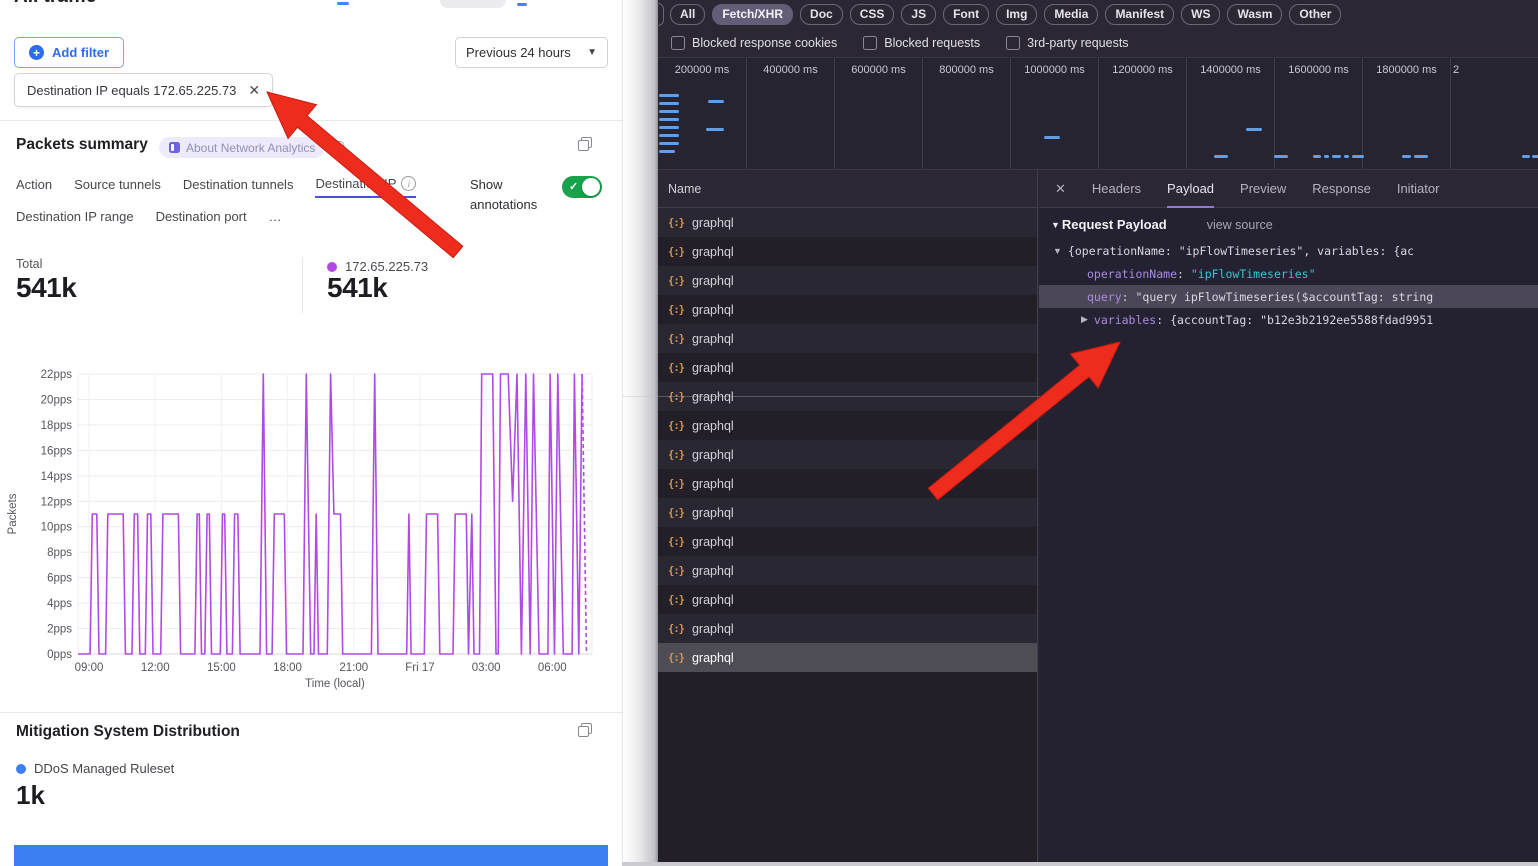 Image resolution: width=1538 pixels, height=866 pixels. What do you see at coordinates (1060, 188) in the screenshot?
I see `close-details-icon: ✕` at bounding box center [1060, 188].